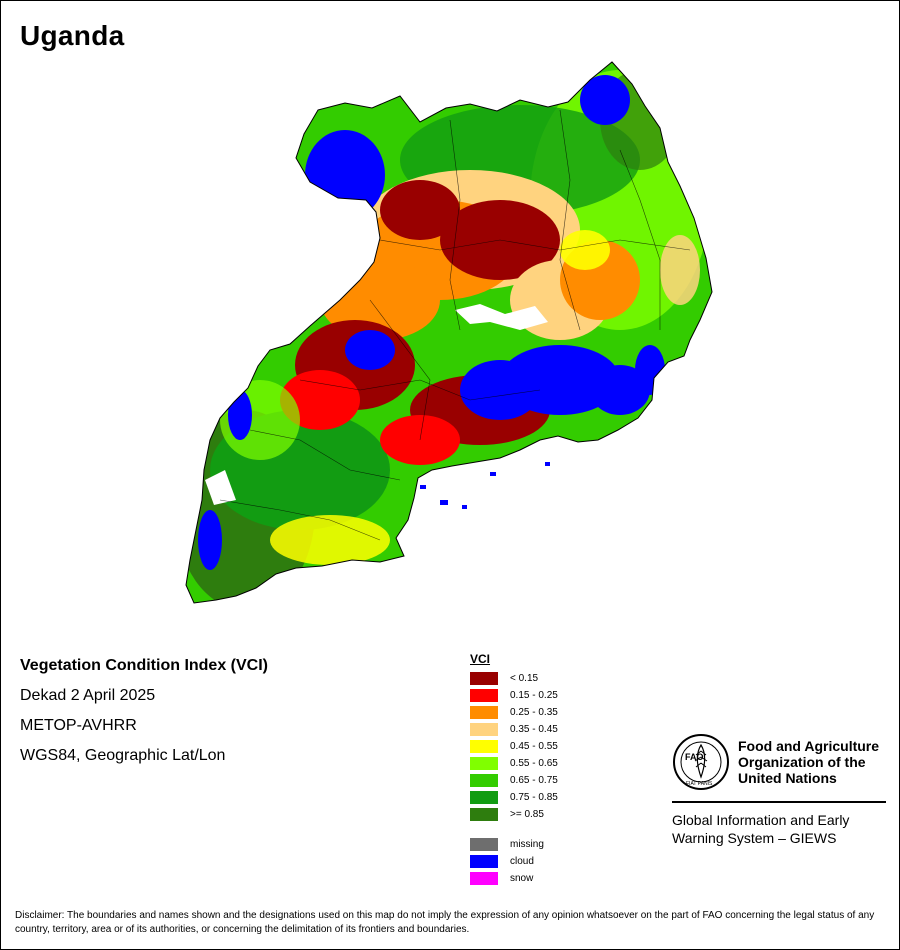 The width and height of the screenshot is (900, 950). What do you see at coordinates (534, 797) in the screenshot?
I see `legend-label: 0.75 - 0.85` at bounding box center [534, 797].